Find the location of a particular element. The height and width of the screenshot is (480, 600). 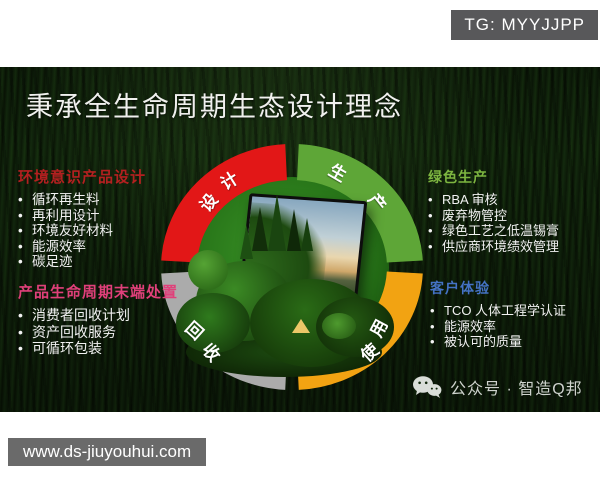

bullet-list: 循环再生料 再利用设计 环境友好材料 能源效率 碳足迹 is located at coordinates (82, 231).